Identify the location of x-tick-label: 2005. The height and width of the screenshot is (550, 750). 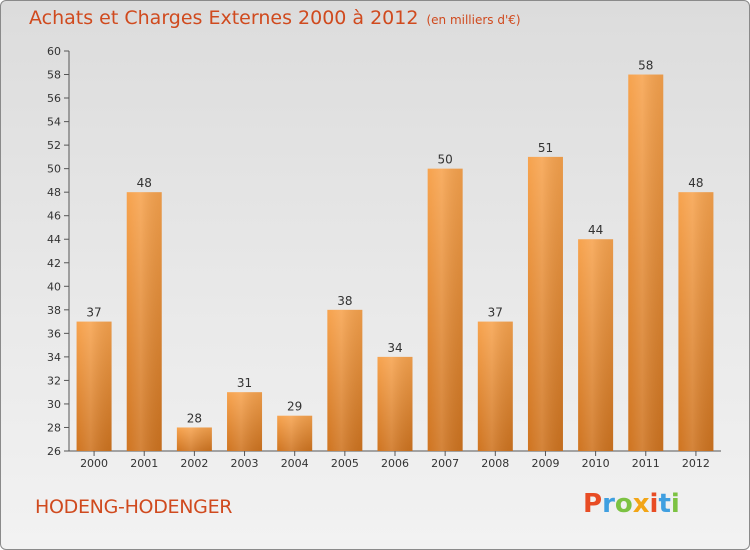
(345, 463).